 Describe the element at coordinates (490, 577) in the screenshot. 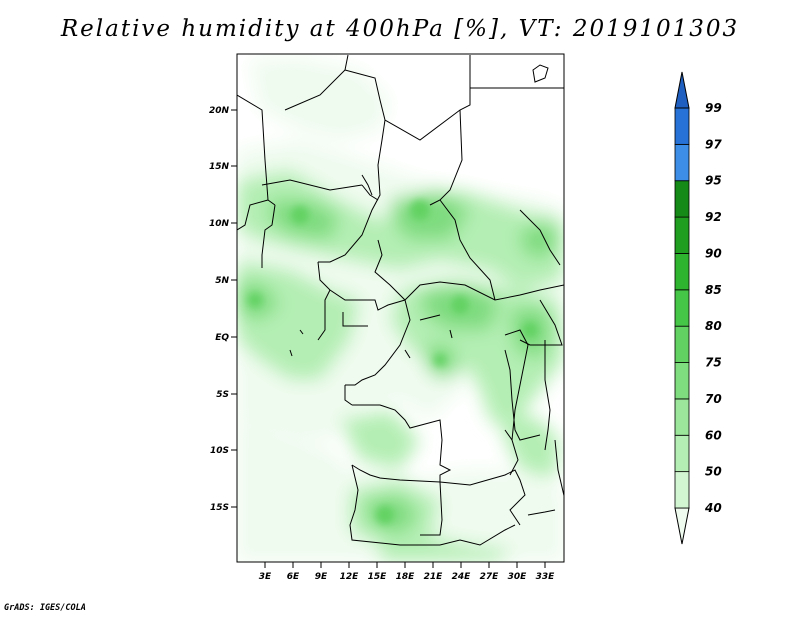

I see `lon-label: 27E` at that location.